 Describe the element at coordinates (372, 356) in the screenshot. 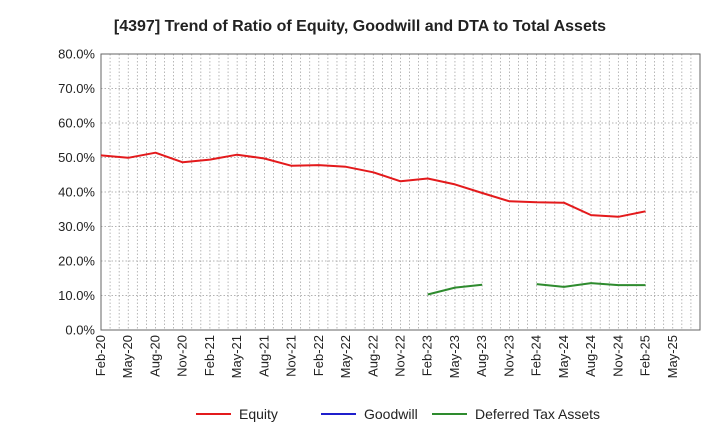

I see `x-tick-label: Aug-22` at that location.